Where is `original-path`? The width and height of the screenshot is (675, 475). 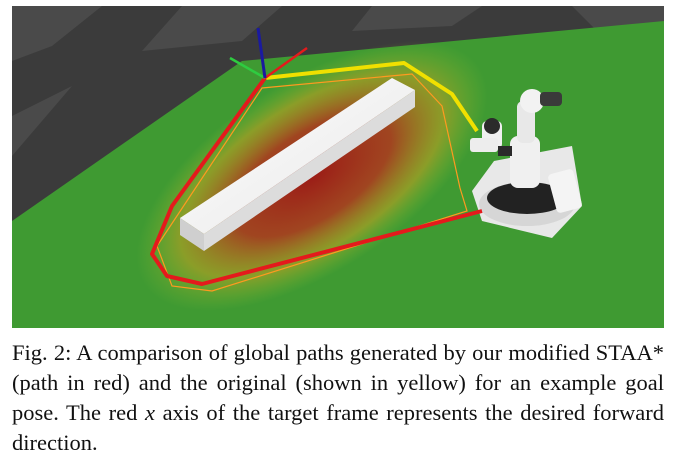 original-path is located at coordinates (371, 97).